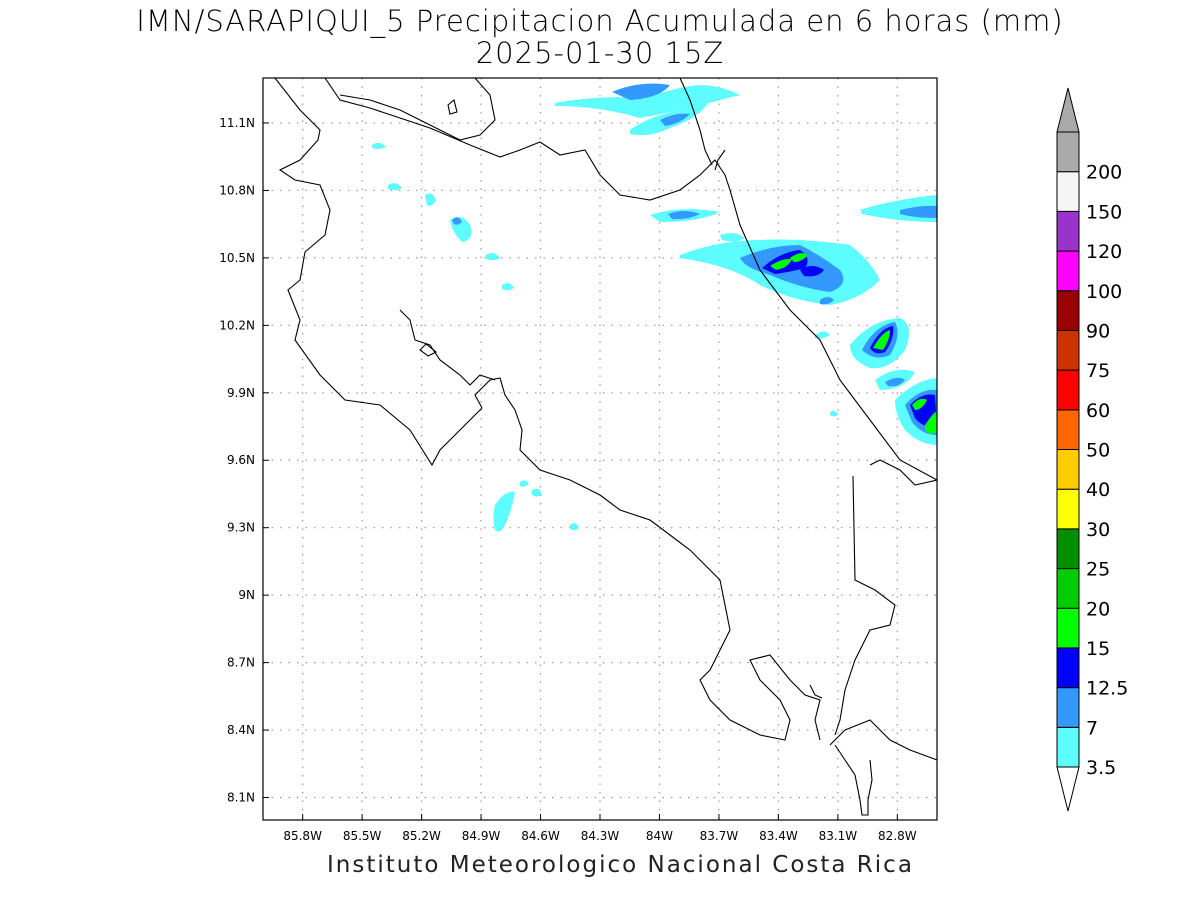  Describe the element at coordinates (1098, 649) in the screenshot. I see `colorbar-label: 15` at that location.